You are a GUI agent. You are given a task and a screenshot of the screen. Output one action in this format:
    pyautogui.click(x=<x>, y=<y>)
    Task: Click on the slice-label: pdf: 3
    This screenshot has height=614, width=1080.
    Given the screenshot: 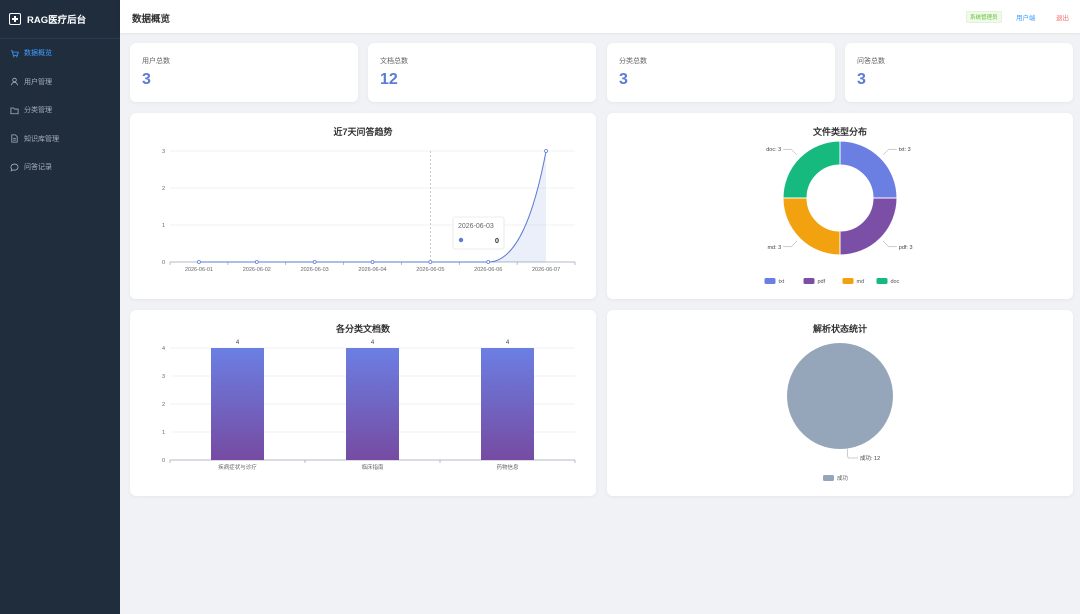 What is the action you would take?
    pyautogui.click(x=906, y=248)
    